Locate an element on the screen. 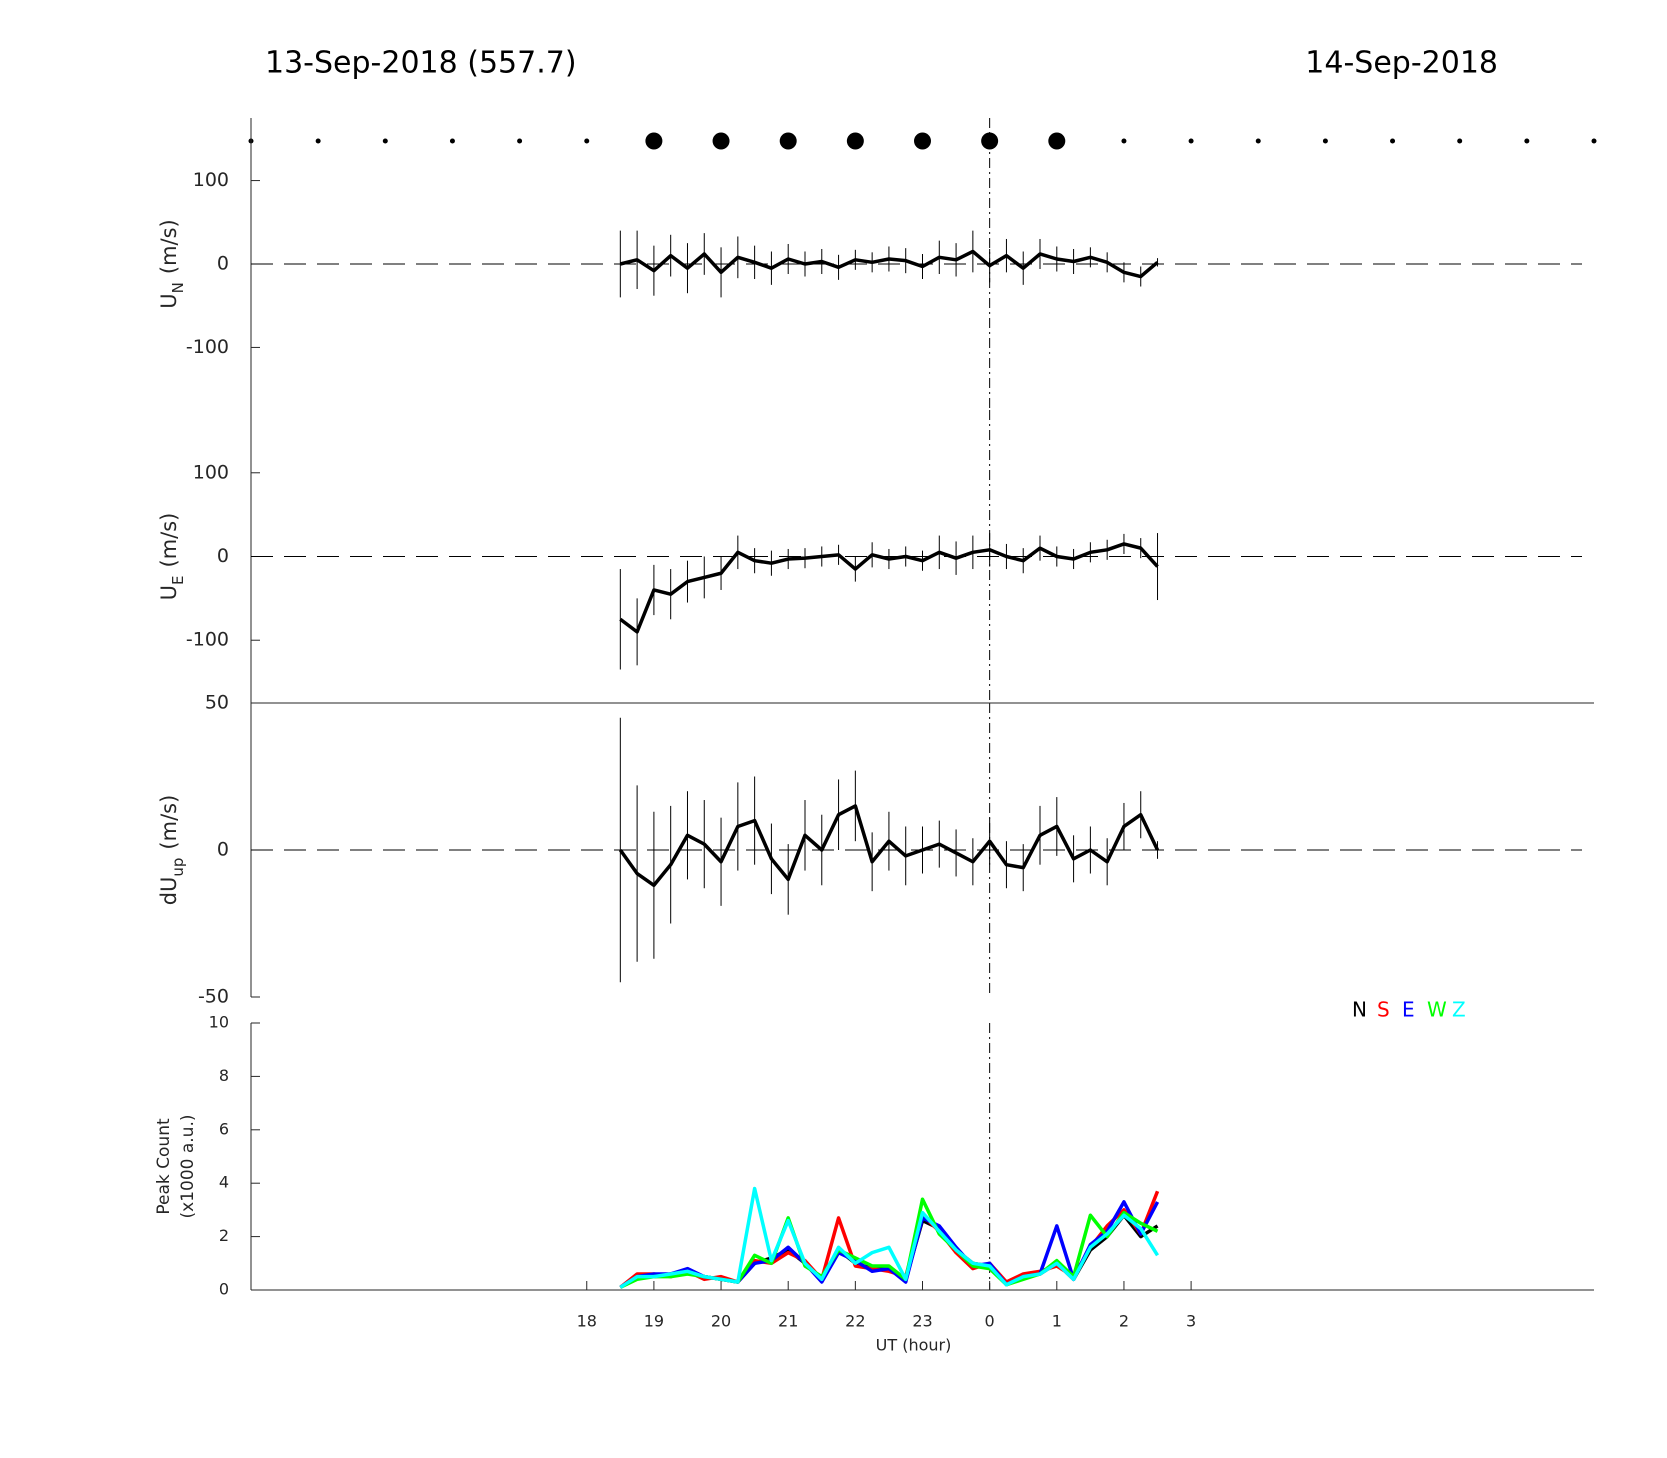 The width and height of the screenshot is (1667, 1458). x-tick-label: 2 is located at coordinates (1124, 1321).